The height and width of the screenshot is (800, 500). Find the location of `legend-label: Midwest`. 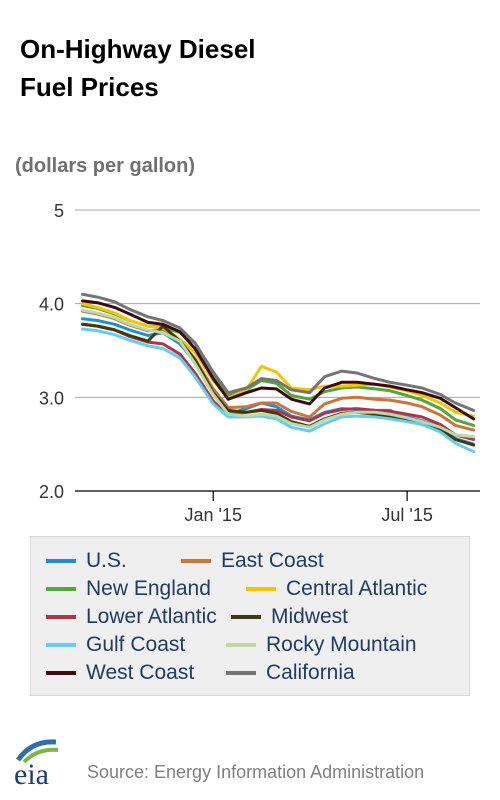

legend-label: Midwest is located at coordinates (310, 616).